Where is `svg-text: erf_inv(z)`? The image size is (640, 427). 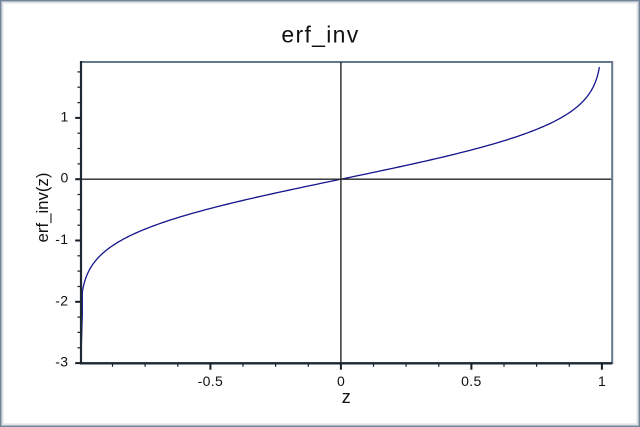
svg-text: erf_inv(z) is located at coordinates (42, 208).